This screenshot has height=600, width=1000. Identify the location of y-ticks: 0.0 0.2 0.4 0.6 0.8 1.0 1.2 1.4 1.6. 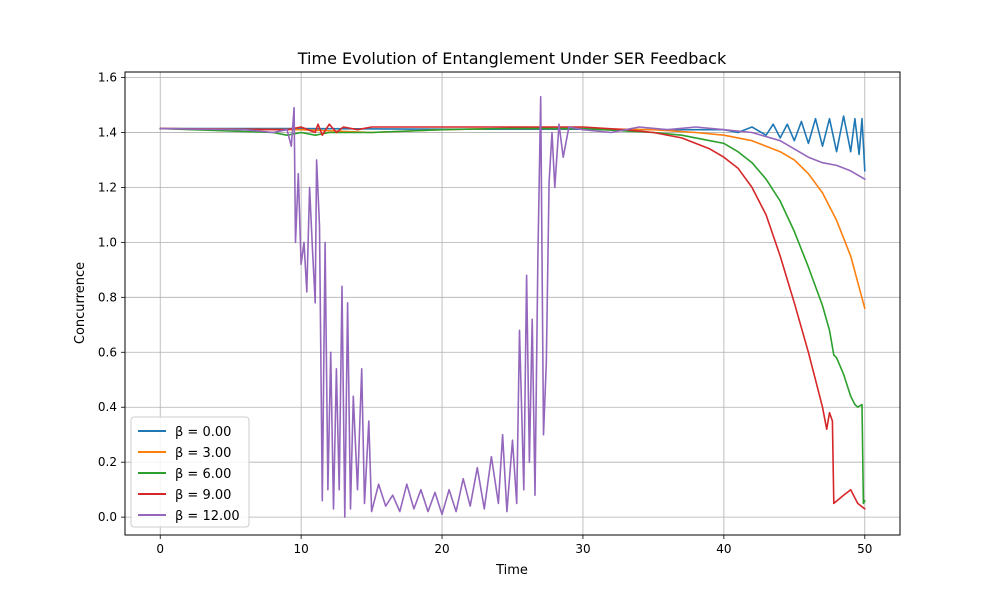
(111, 297).